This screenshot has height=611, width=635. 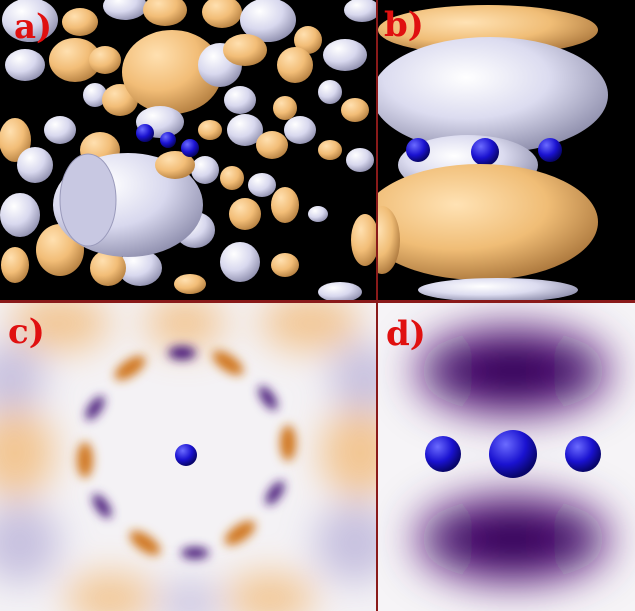 I want to click on panel-d-label: d), so click(x=406, y=334).